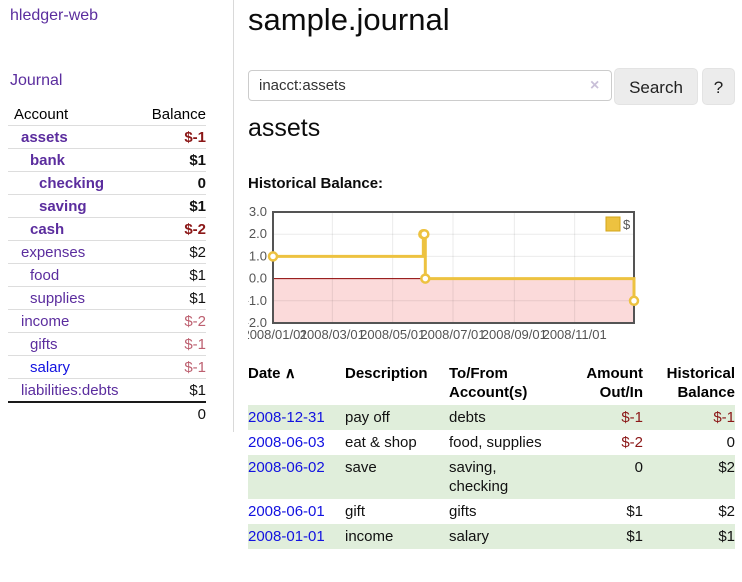 The height and width of the screenshot is (582, 742). What do you see at coordinates (392, 334) in the screenshot?
I see `x-axis-tick-label: 2008/05/01` at bounding box center [392, 334].